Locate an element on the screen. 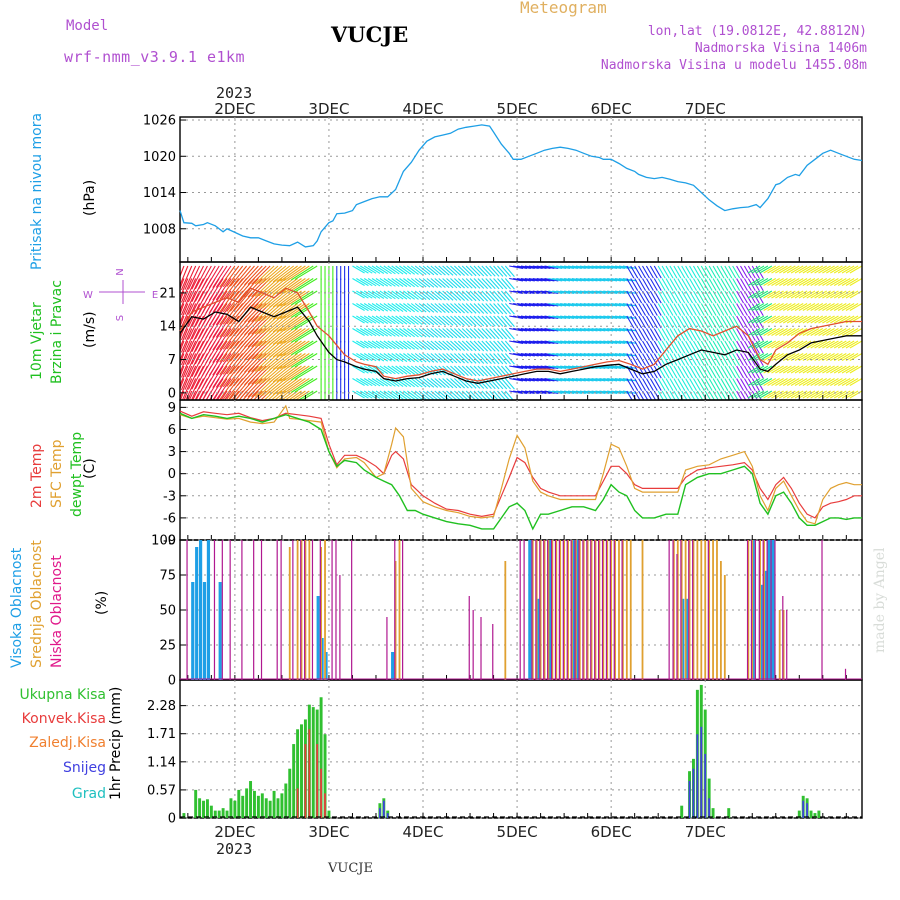 The height and width of the screenshot is (900, 900). precip-total-bar is located at coordinates (211, 811).